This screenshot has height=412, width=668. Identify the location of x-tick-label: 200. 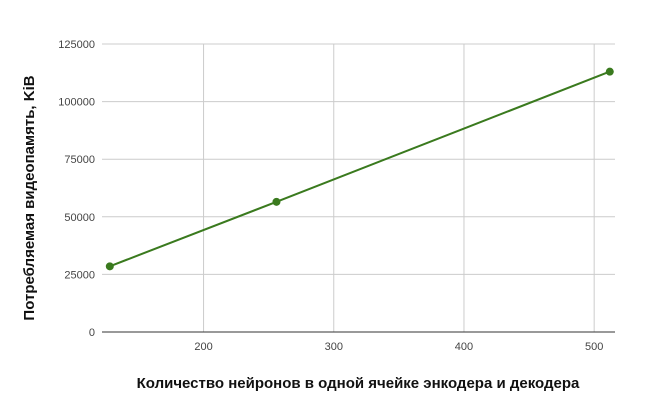
(203, 347).